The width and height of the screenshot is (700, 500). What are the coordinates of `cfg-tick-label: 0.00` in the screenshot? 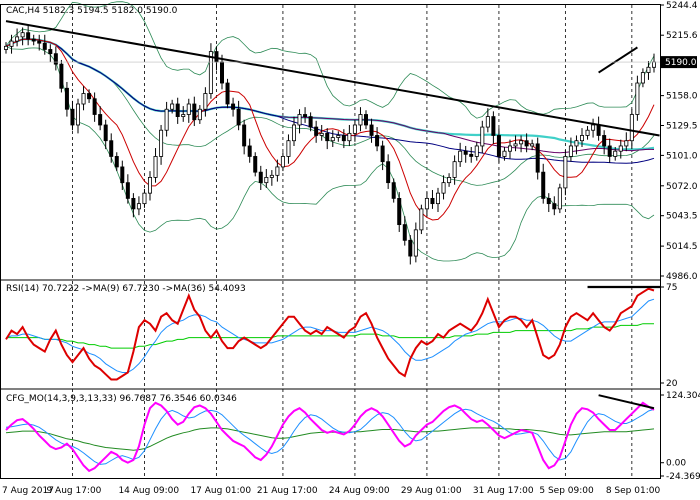 It's located at (676, 464).